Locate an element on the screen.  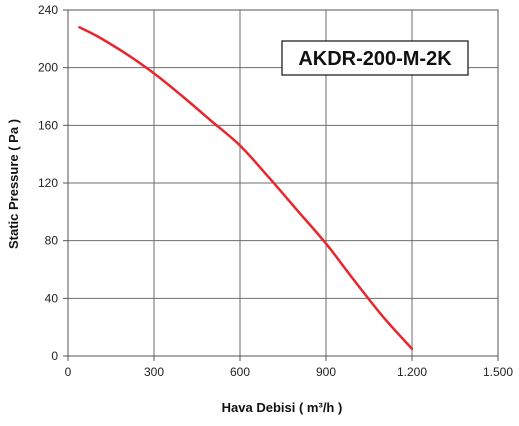
x-tick-label: 0 is located at coordinates (68, 372).